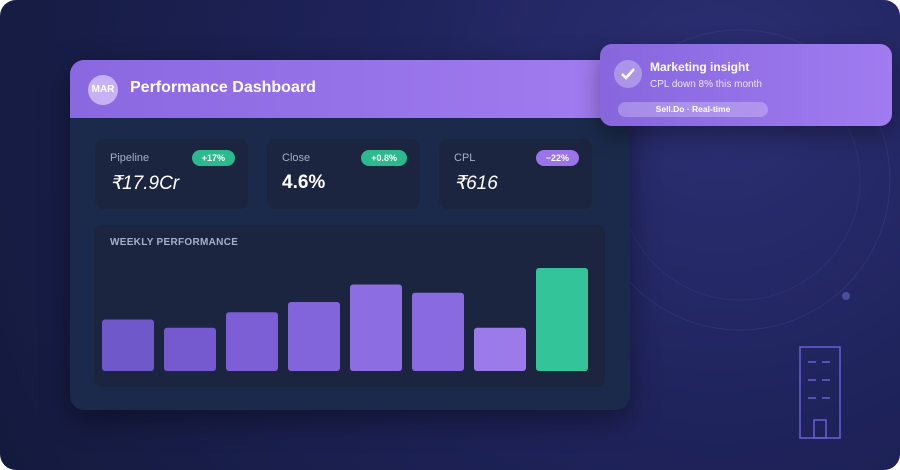  I want to click on notification-text: CPL down 8% this month, so click(706, 84).